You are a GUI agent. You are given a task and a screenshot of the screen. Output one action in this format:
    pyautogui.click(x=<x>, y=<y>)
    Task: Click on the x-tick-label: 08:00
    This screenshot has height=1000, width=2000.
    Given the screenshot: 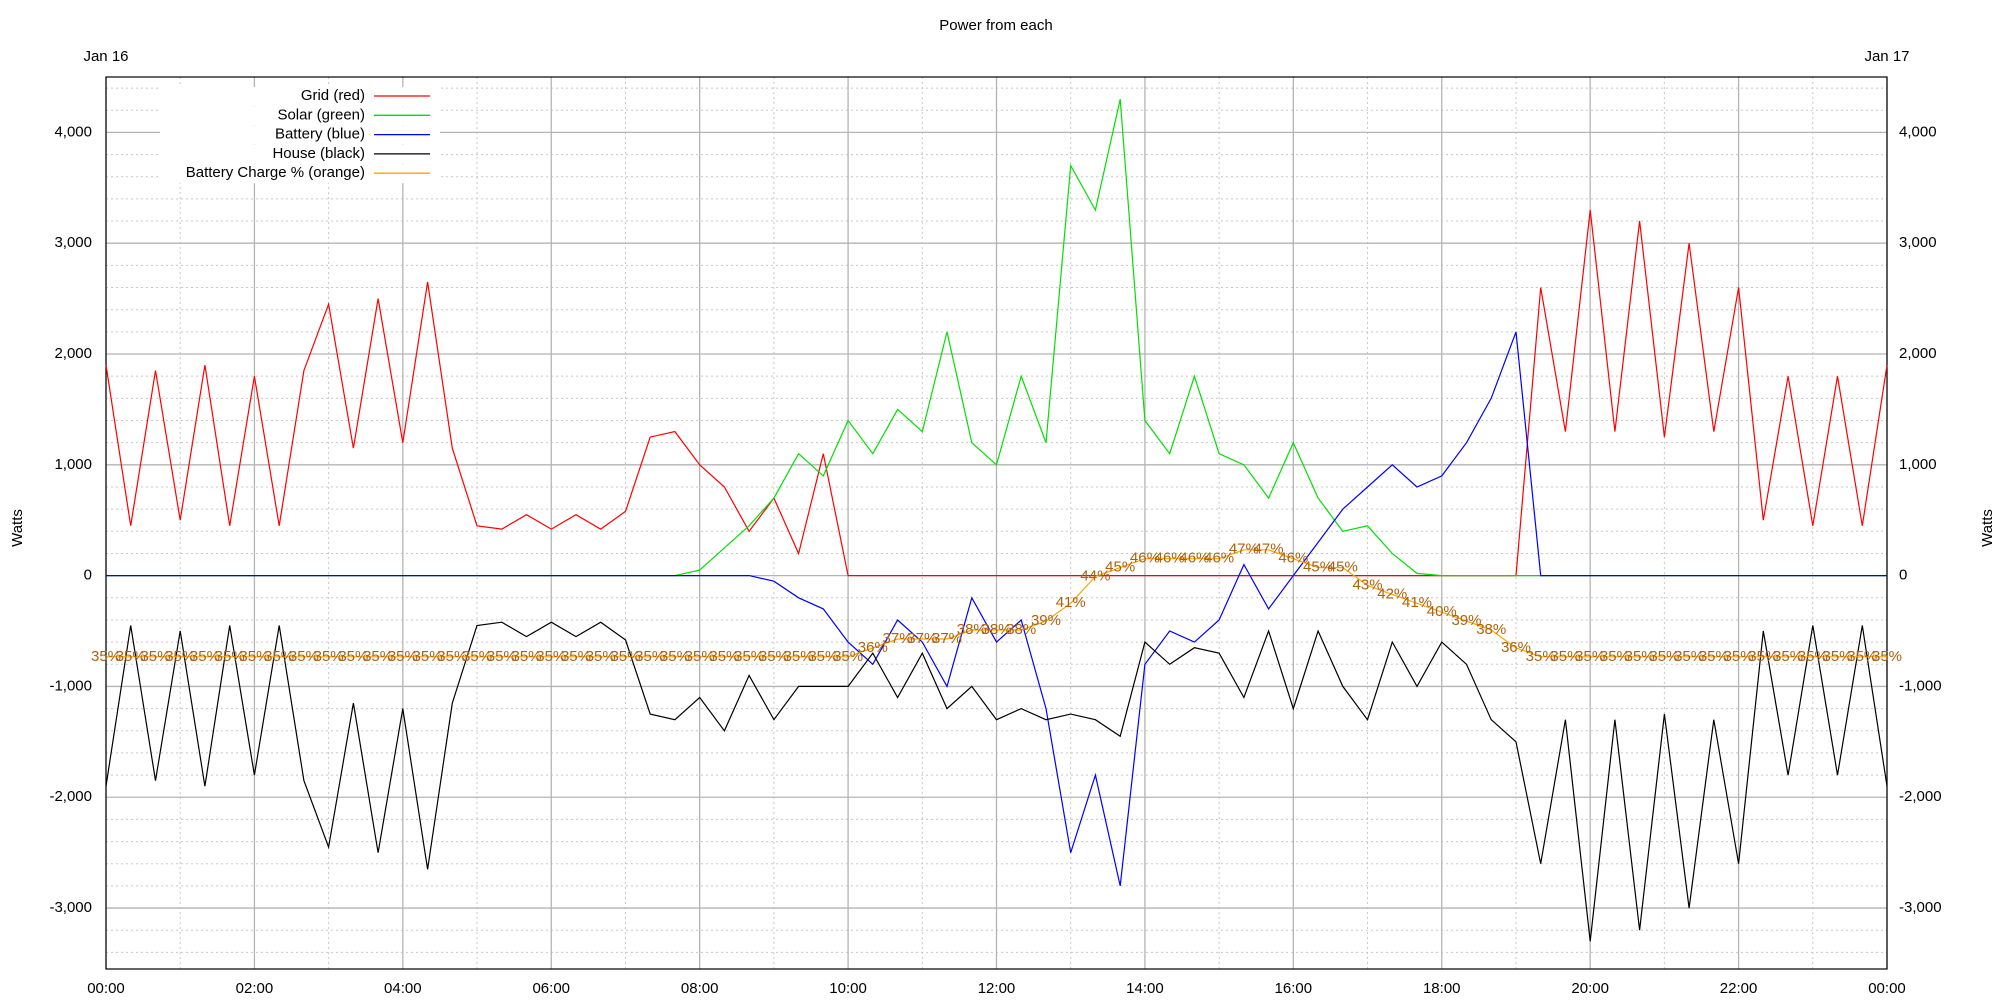 What is the action you would take?
    pyautogui.click(x=700, y=988)
    